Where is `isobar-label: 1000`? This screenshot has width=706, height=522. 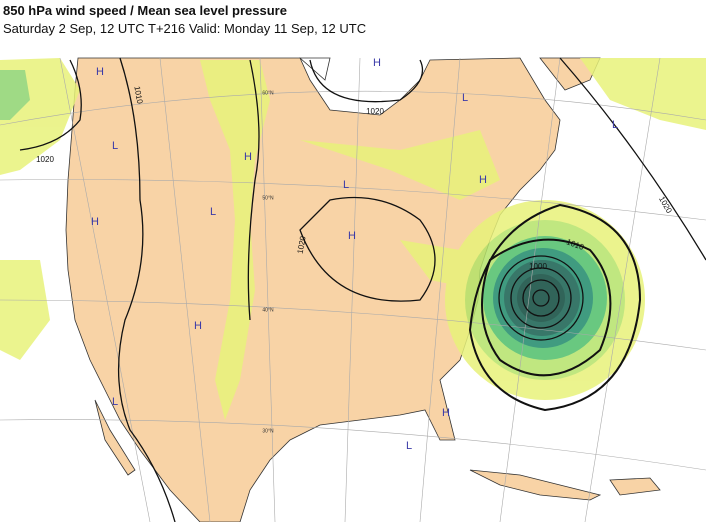
isobar-label: 1000 is located at coordinates (538, 266).